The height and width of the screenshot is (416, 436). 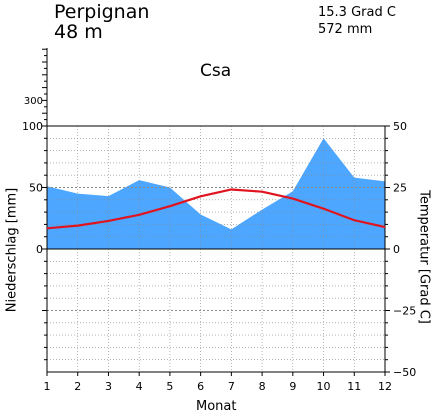 I want to click on left-tick-label: 300, so click(x=33, y=101).